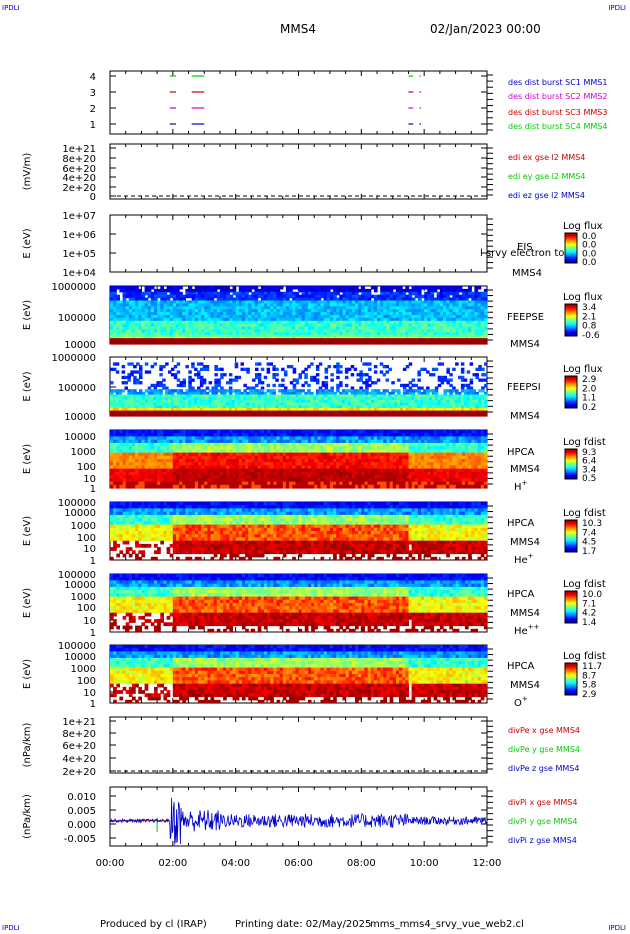  What do you see at coordinates (521, 486) in the screenshot?
I see `species-label: H+` at bounding box center [521, 486].